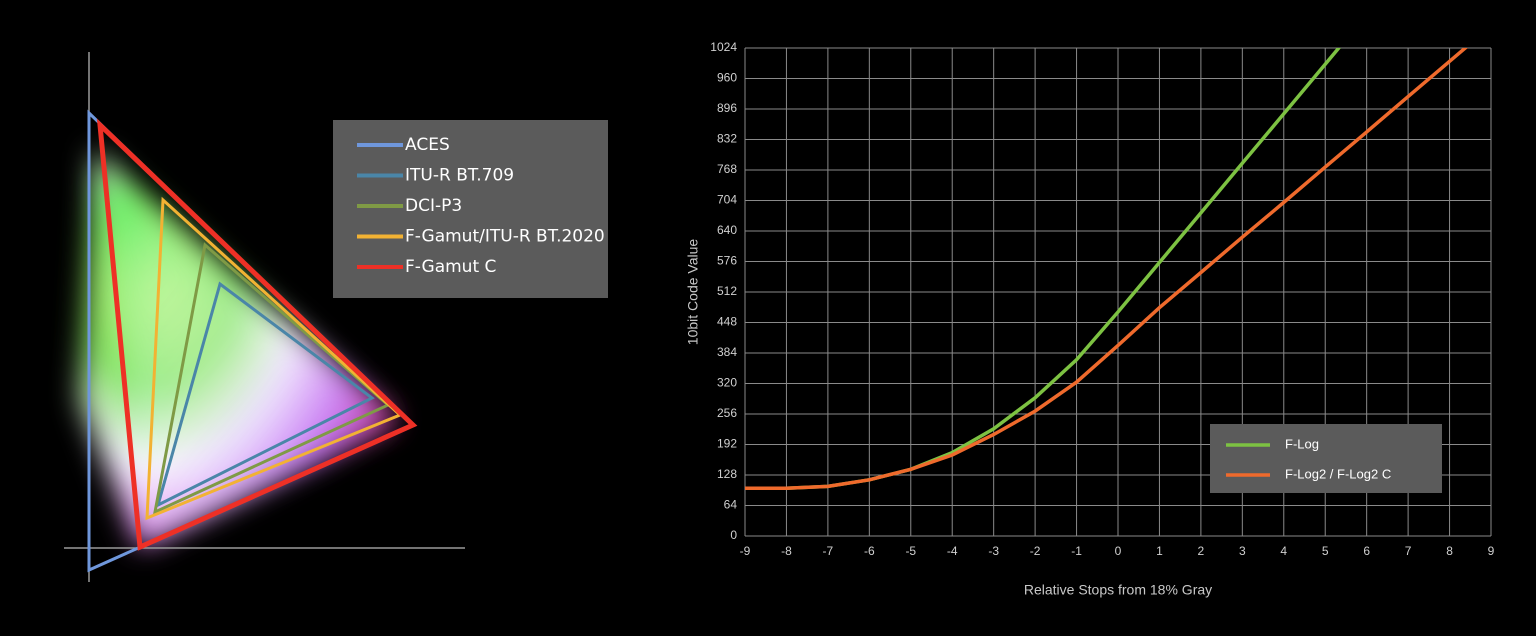 The height and width of the screenshot is (636, 1536). I want to click on x-tick-label: 6, so click(1366, 551).